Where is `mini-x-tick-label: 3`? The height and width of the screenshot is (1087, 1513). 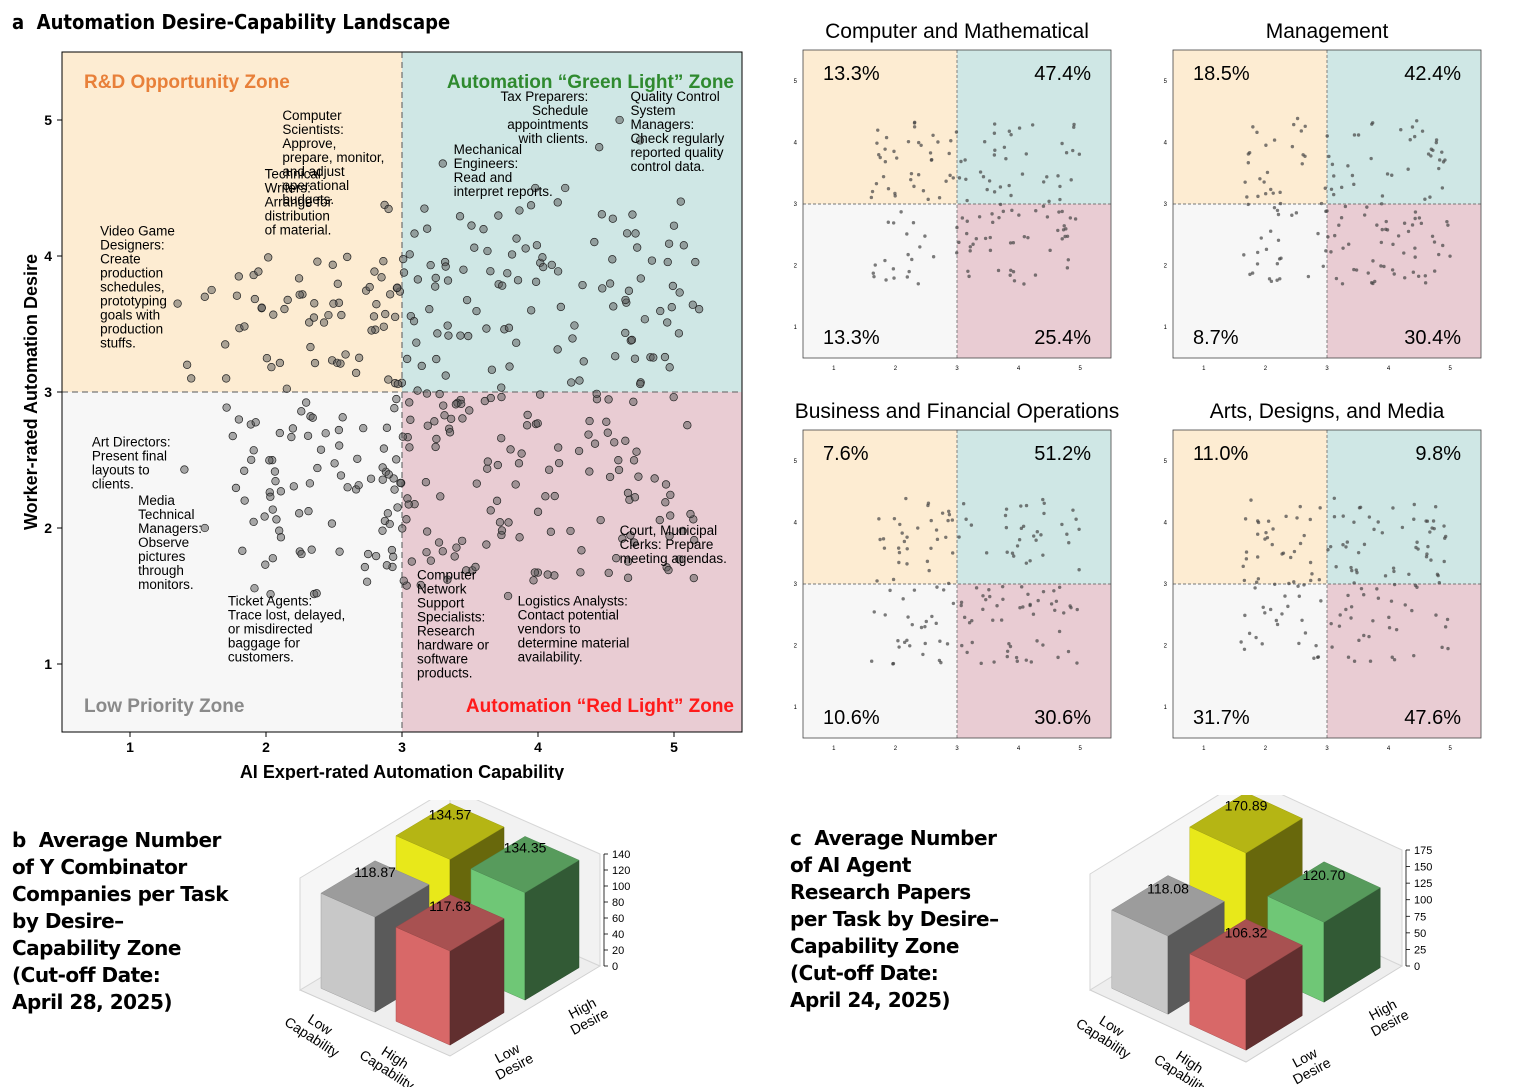
mini-x-tick-label: 3 is located at coordinates (1327, 749).